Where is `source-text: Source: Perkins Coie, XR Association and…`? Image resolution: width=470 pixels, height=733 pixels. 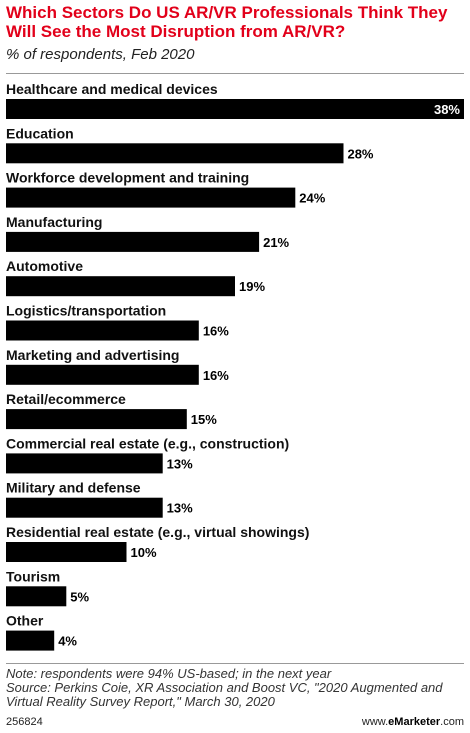
source-text: Source: Perkins Coie, XR Association and… is located at coordinates (224, 694).